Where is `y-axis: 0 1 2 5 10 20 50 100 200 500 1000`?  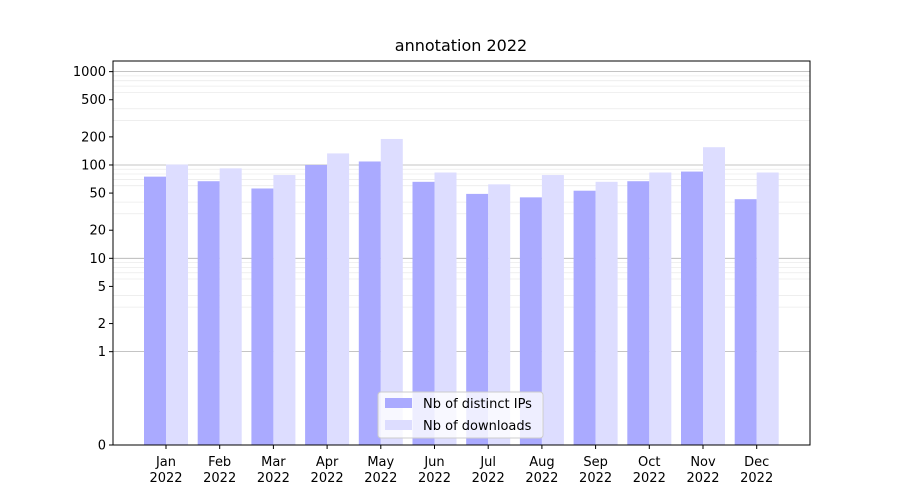
y-axis: 0 1 2 5 10 20 50 100 200 500 1000 is located at coordinates (93, 259).